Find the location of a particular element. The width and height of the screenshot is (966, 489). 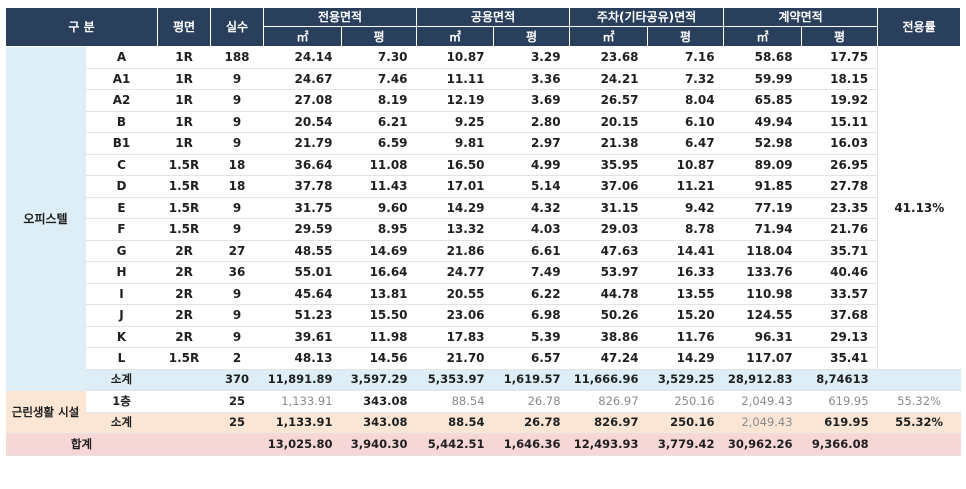

area-cell: 7.46 is located at coordinates (379, 79).